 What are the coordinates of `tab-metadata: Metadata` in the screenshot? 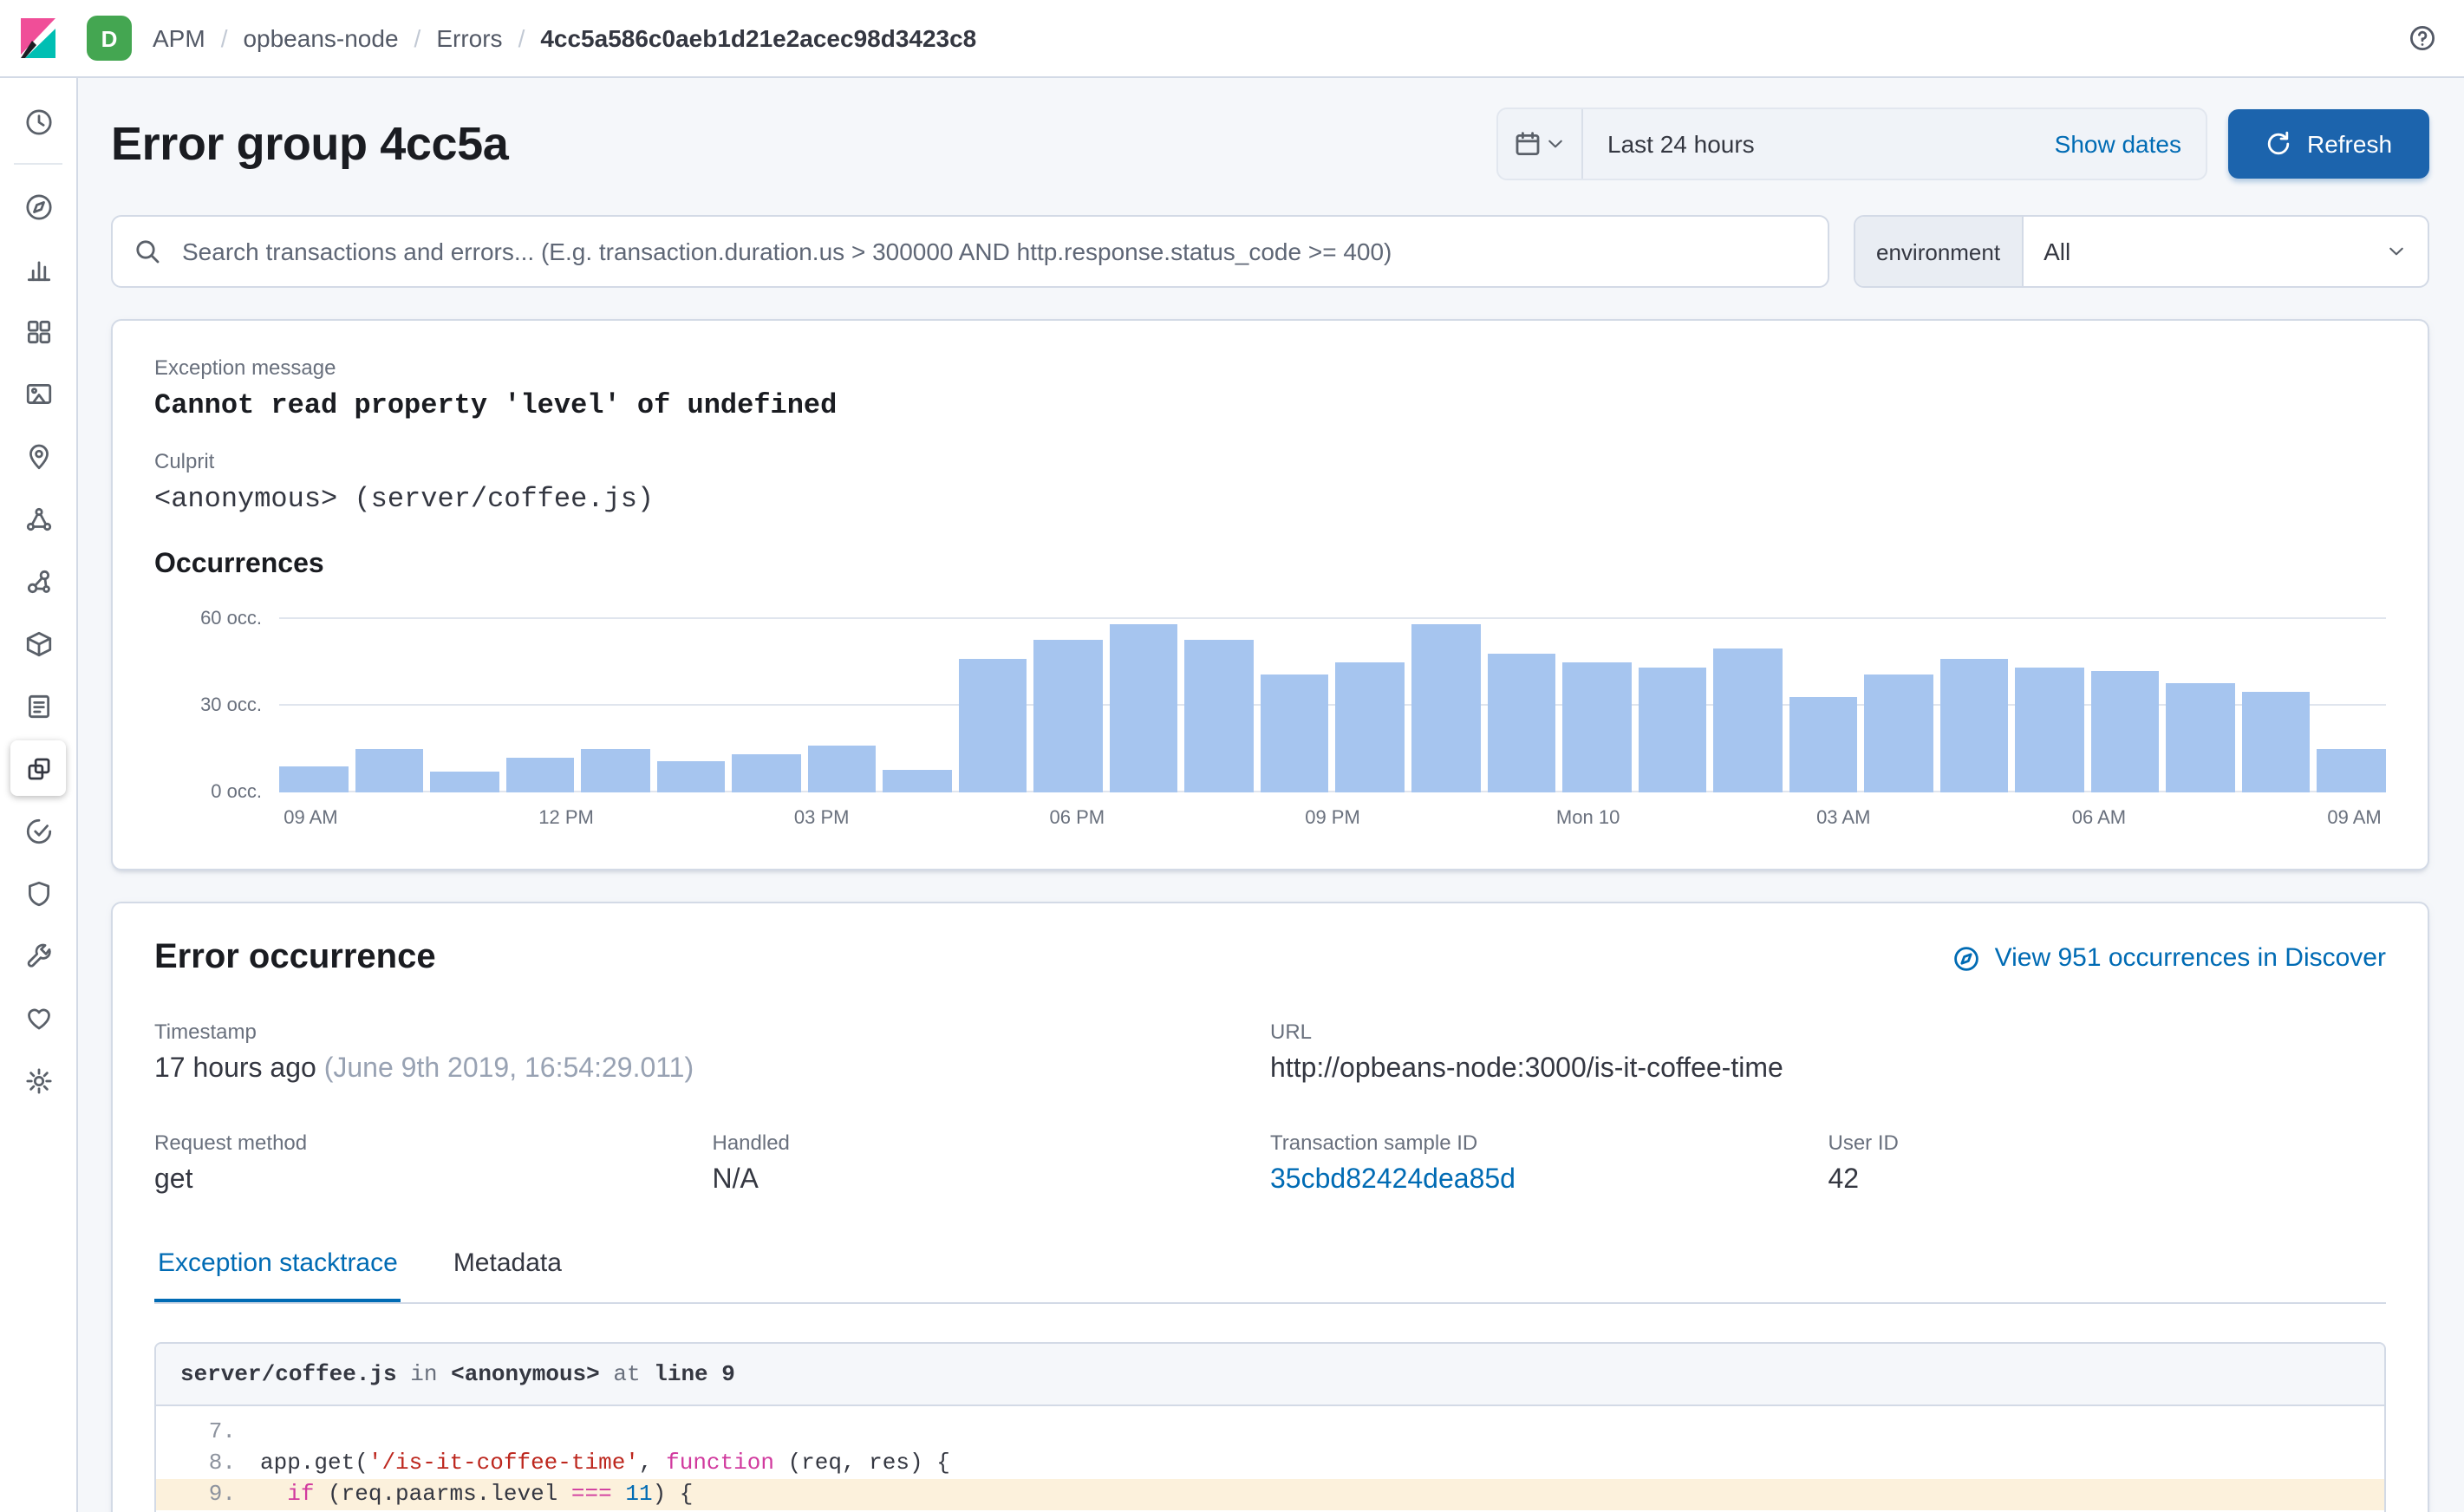 It's located at (507, 1263).